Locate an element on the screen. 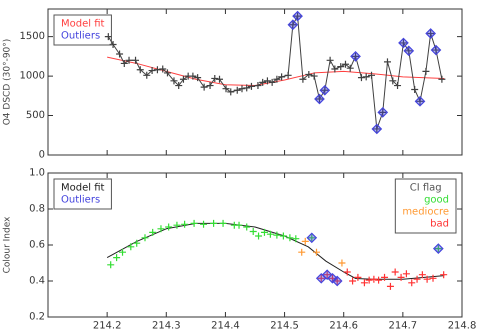 The image size is (480, 335). y-tick-label: 0 is located at coordinates (41, 155).